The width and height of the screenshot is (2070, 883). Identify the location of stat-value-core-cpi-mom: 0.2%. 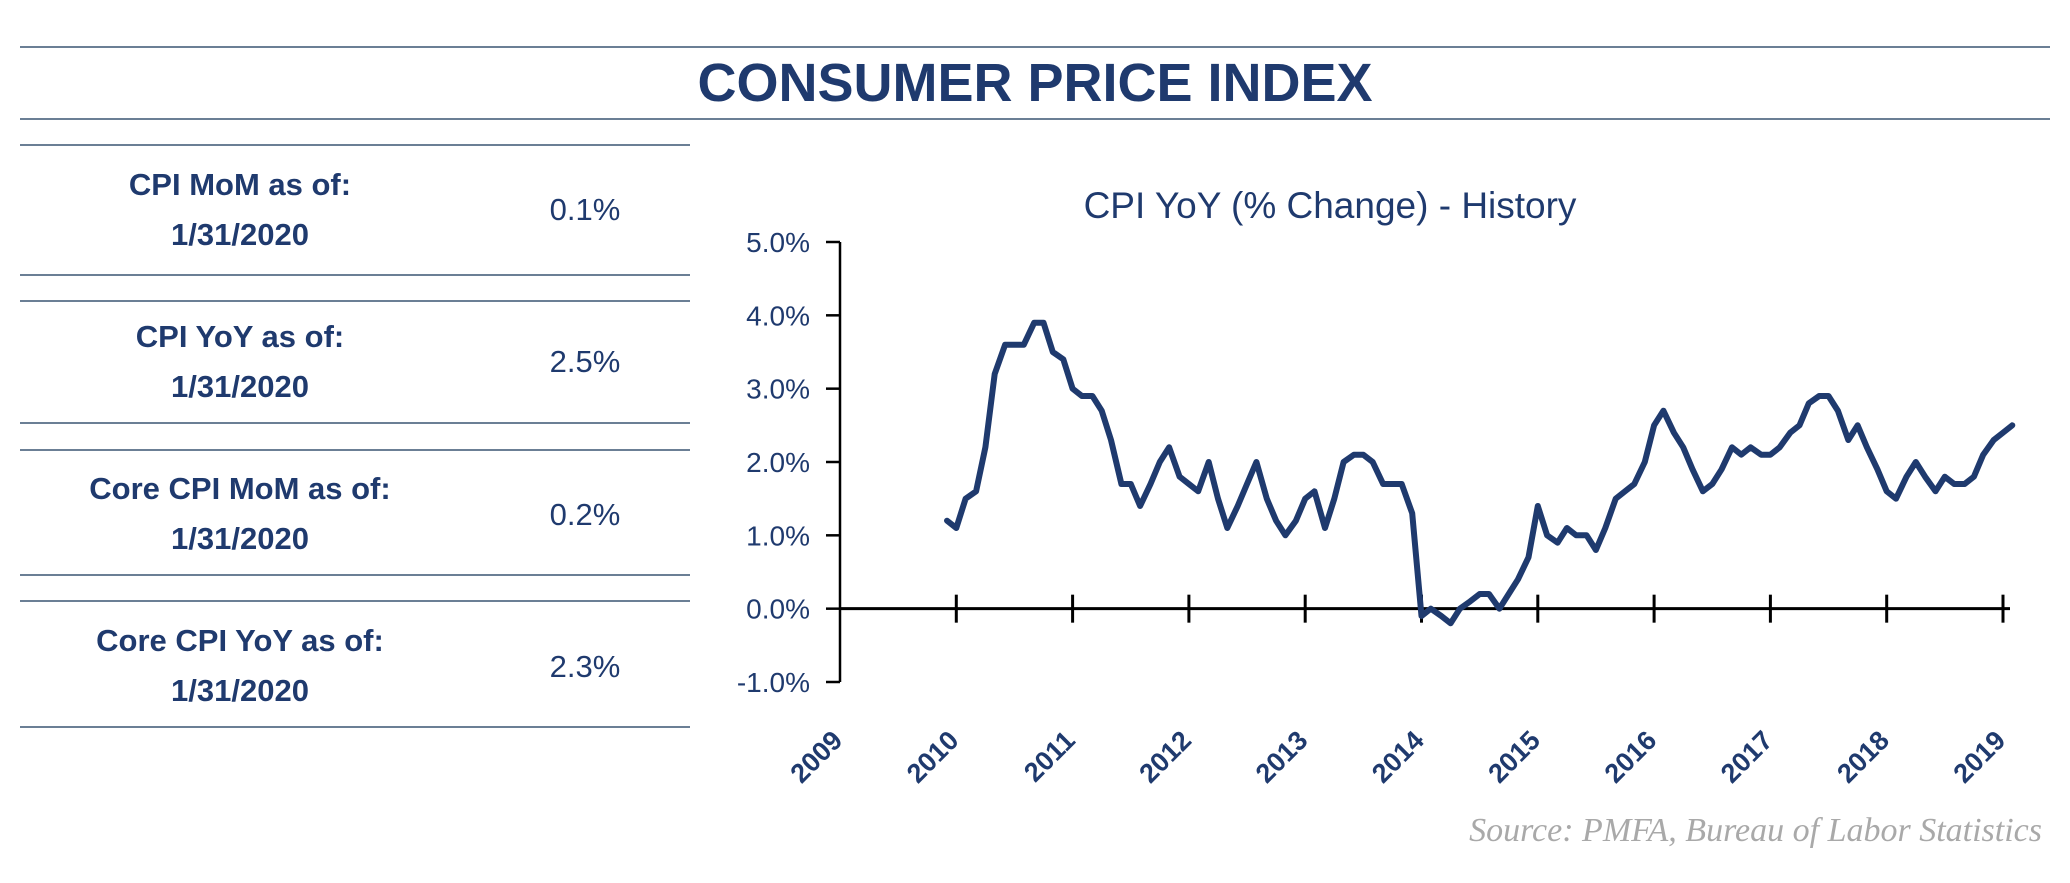
(585, 514).